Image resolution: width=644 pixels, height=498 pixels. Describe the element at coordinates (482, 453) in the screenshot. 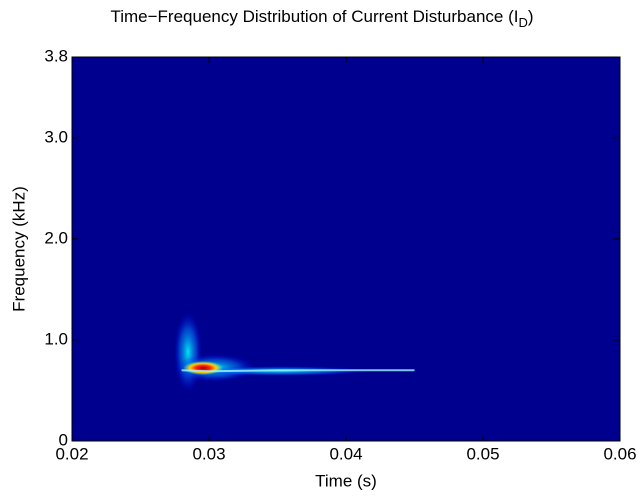

I see `x-tick-label: 0.05` at that location.